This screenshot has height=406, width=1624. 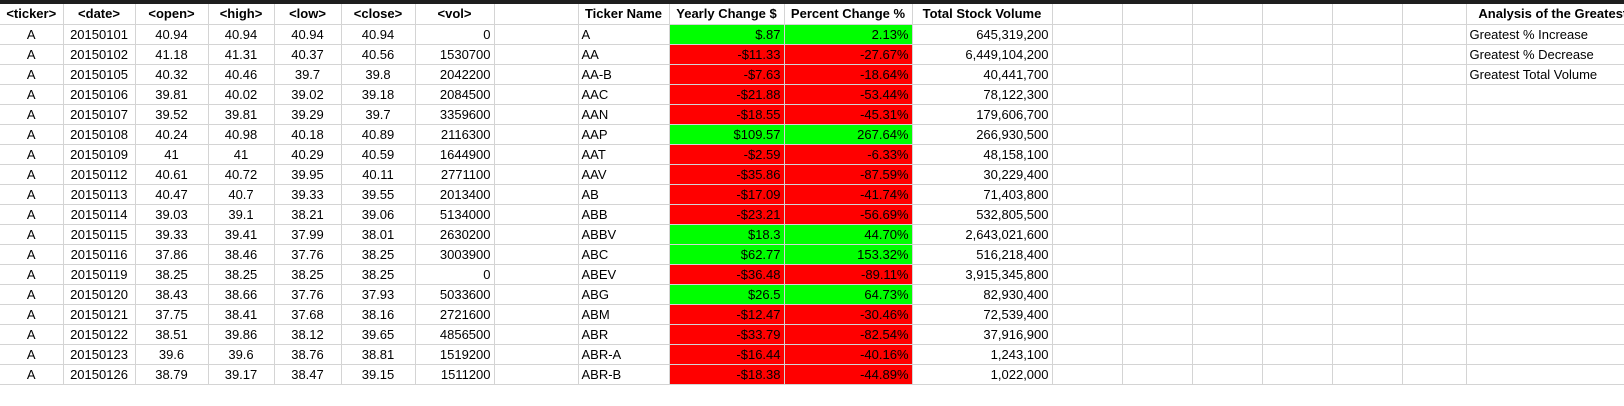 I want to click on cell-ticker-name: ABB, so click(x=624, y=214).